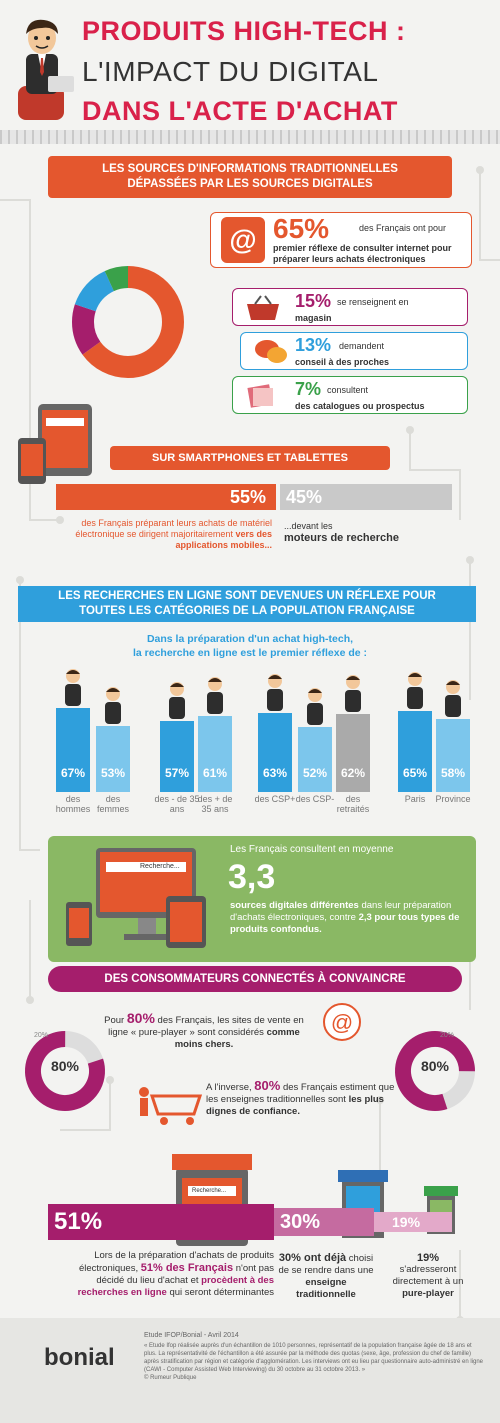  What do you see at coordinates (267, 1085) in the screenshot?
I see `text2-pct: 80%` at bounding box center [267, 1085].